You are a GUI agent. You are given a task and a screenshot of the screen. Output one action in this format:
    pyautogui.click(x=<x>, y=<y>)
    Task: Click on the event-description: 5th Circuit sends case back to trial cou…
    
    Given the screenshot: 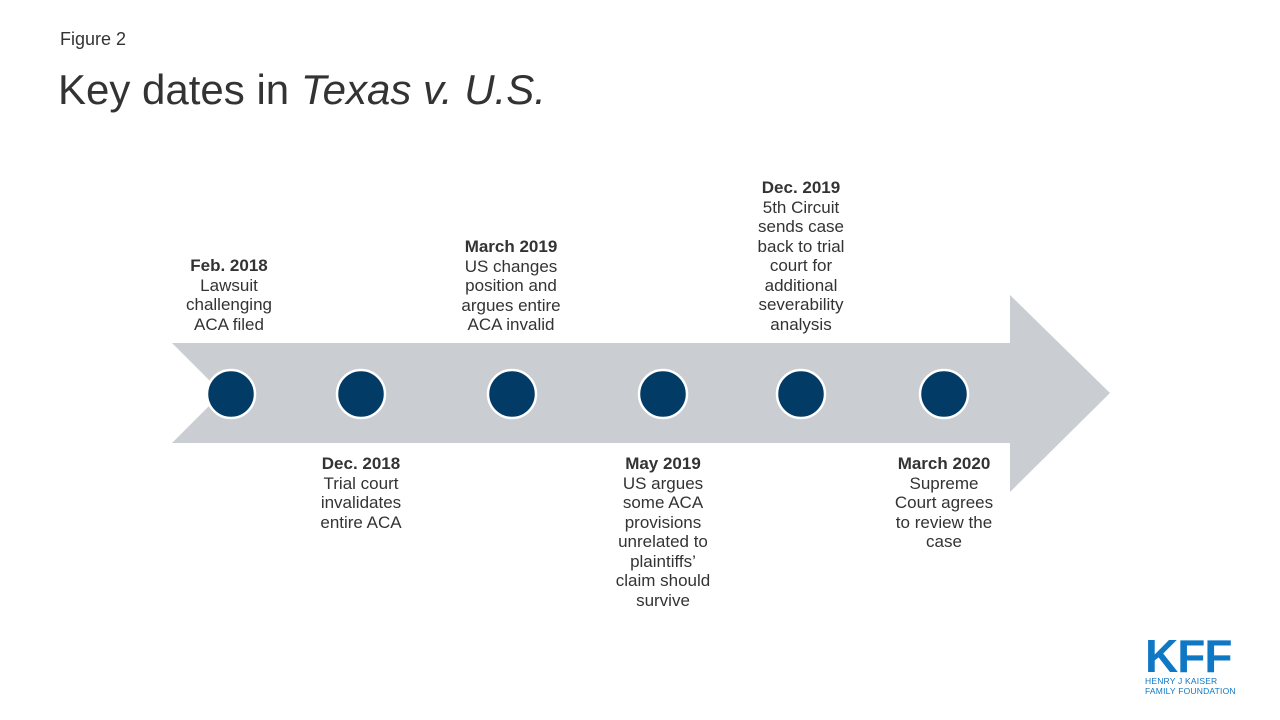 What is the action you would take?
    pyautogui.click(x=801, y=265)
    